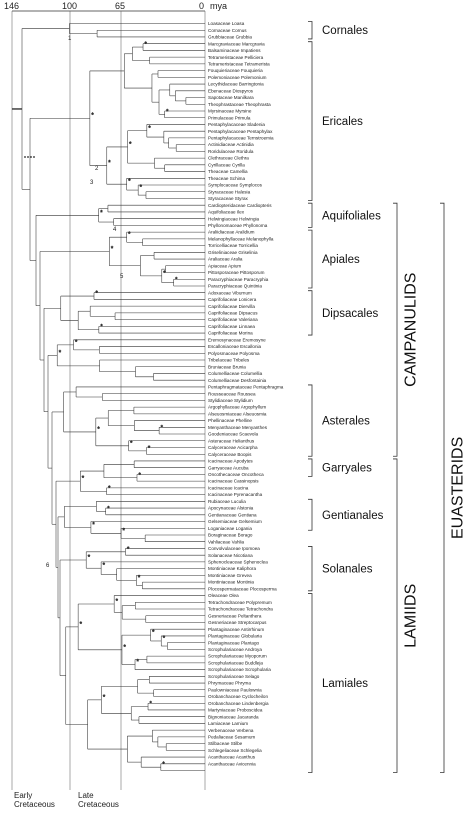 The width and height of the screenshot is (474, 813). I want to click on taxon-label: Pedaliaceae Sesamum, so click(231, 736).